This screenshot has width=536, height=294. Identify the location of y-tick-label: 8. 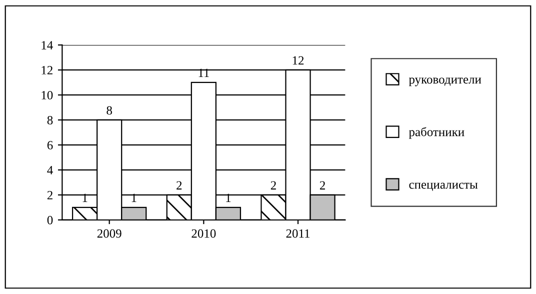
(50, 120).